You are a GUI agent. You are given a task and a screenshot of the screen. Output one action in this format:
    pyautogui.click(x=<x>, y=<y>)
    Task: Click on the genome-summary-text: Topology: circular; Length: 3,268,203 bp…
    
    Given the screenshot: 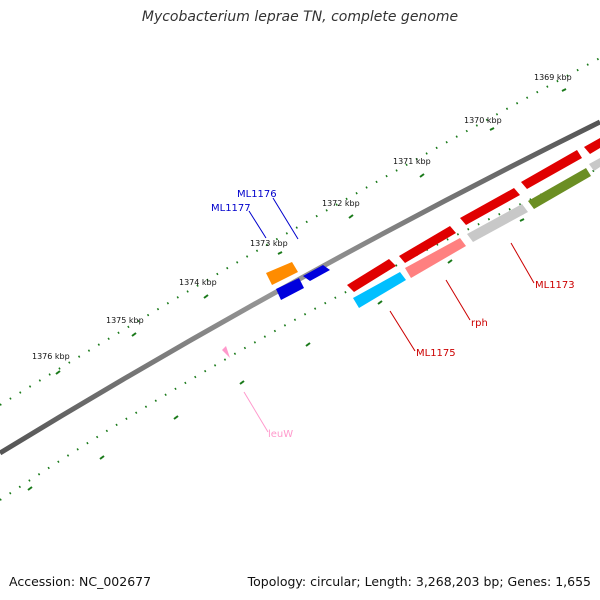 What is the action you would take?
    pyautogui.click(x=419, y=581)
    